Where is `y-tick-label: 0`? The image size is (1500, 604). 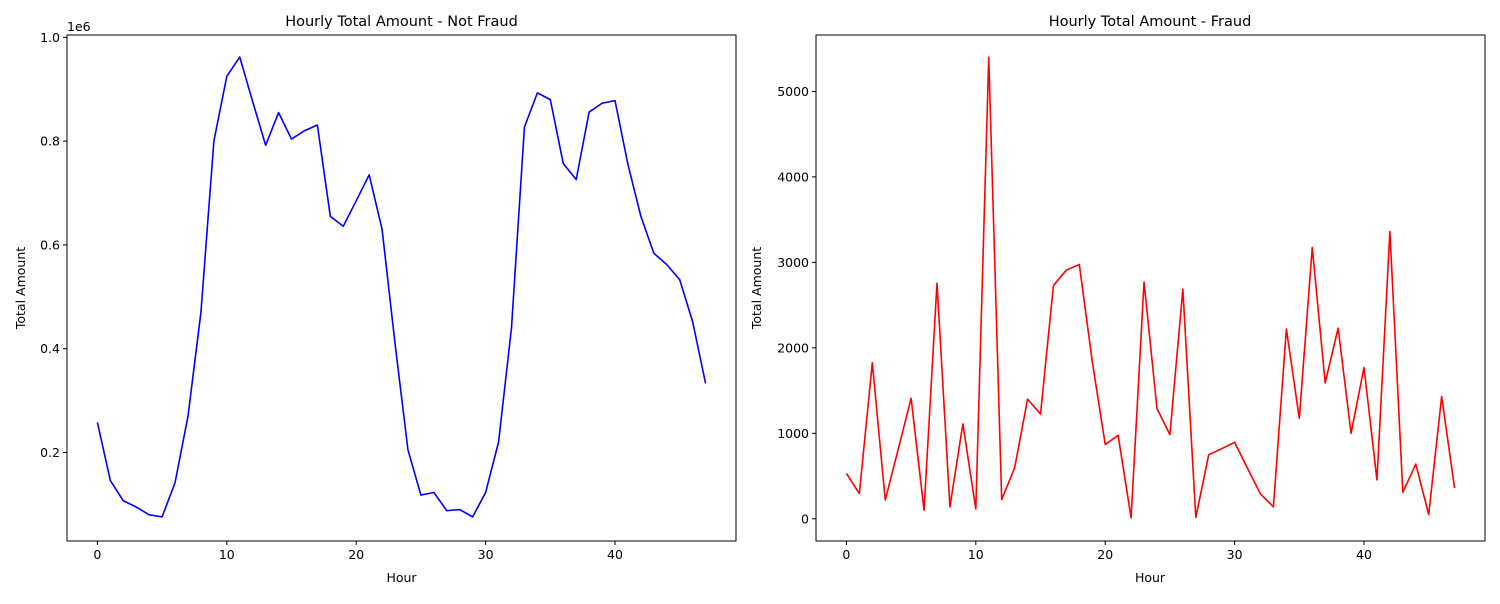
y-tick-label: 0 is located at coordinates (805, 518).